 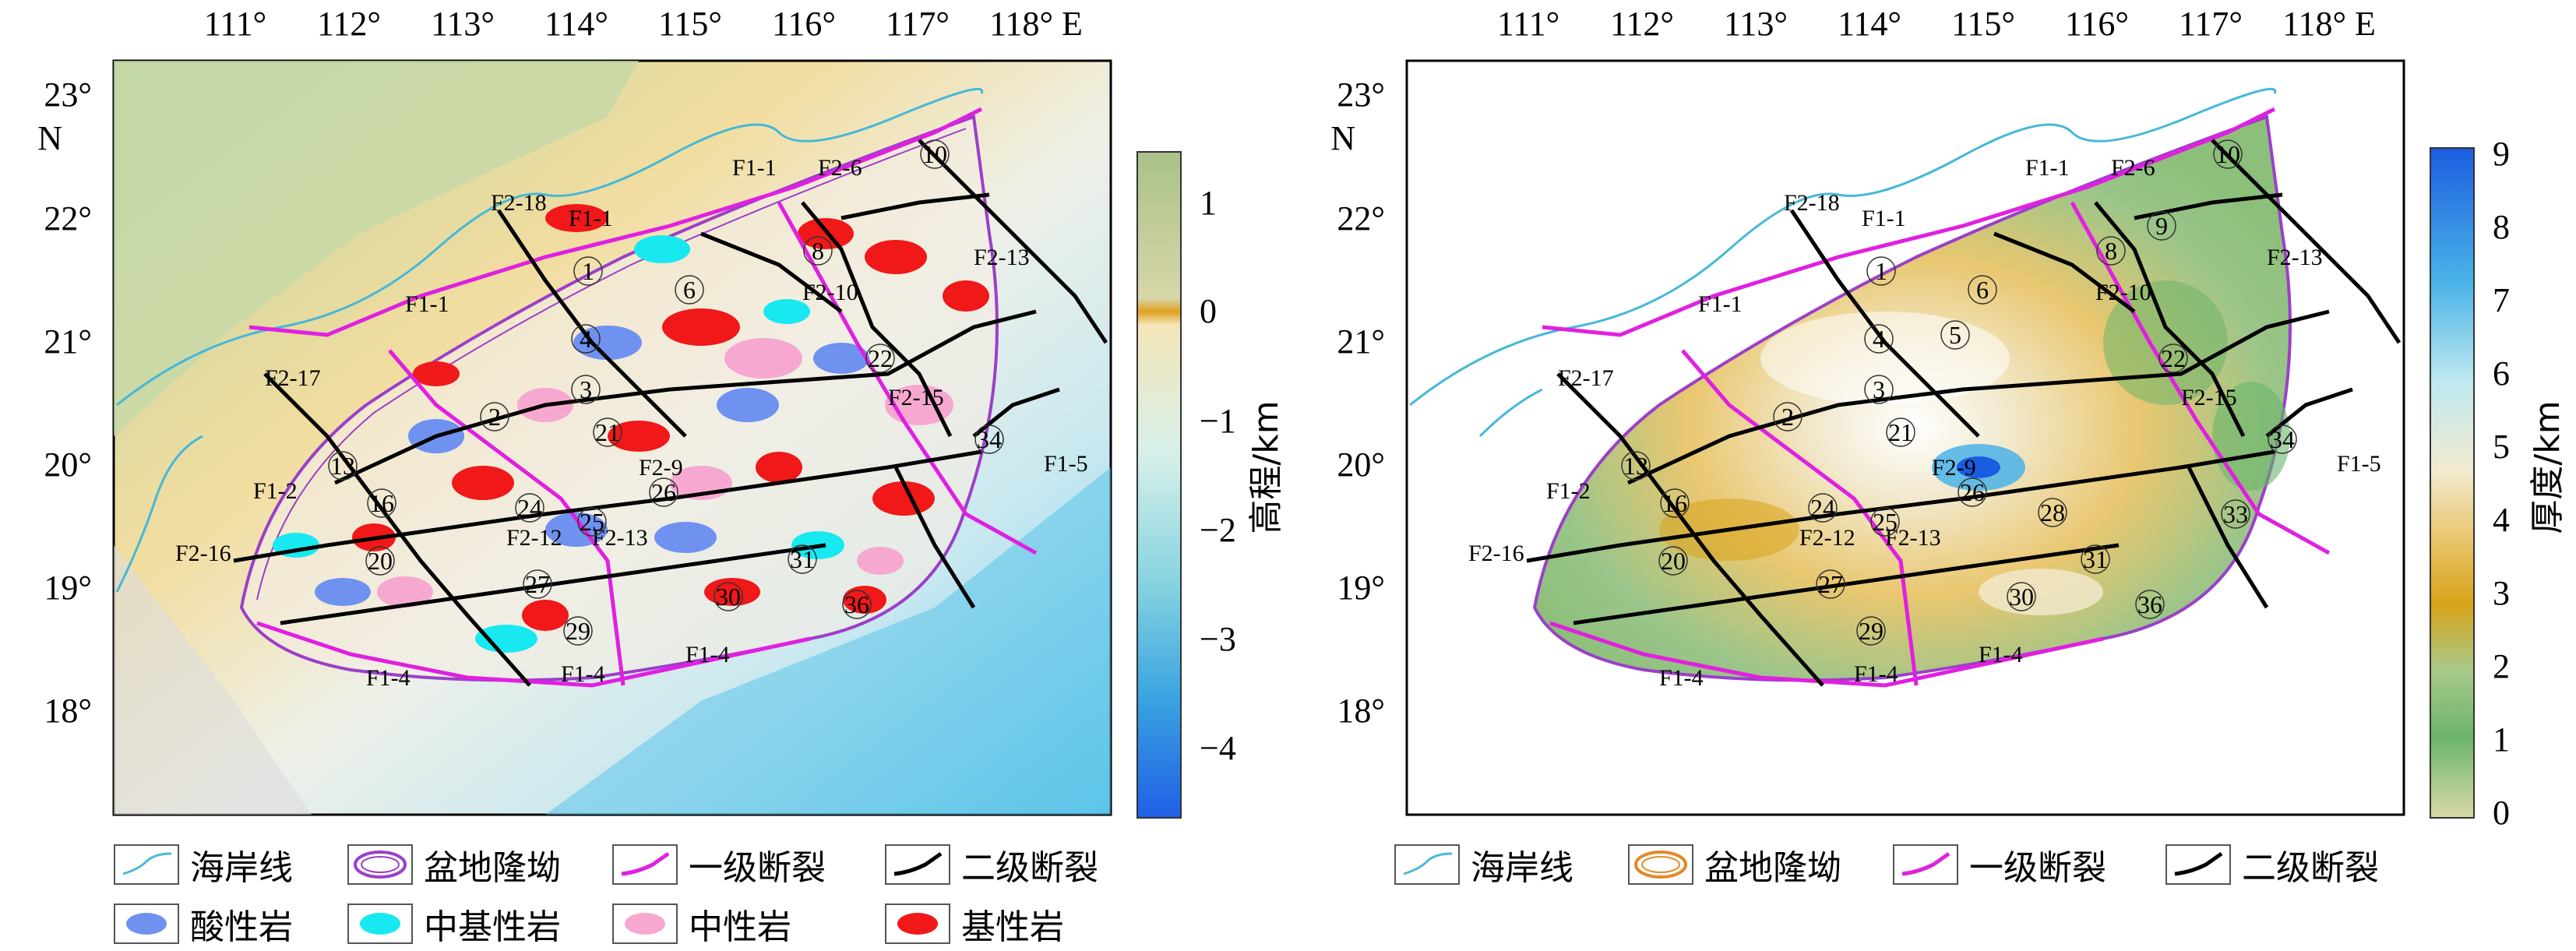 I want to click on right-colorbar-ticks: 9 8 7 6 5 4 3 2 1 0, so click(x=2501, y=483).